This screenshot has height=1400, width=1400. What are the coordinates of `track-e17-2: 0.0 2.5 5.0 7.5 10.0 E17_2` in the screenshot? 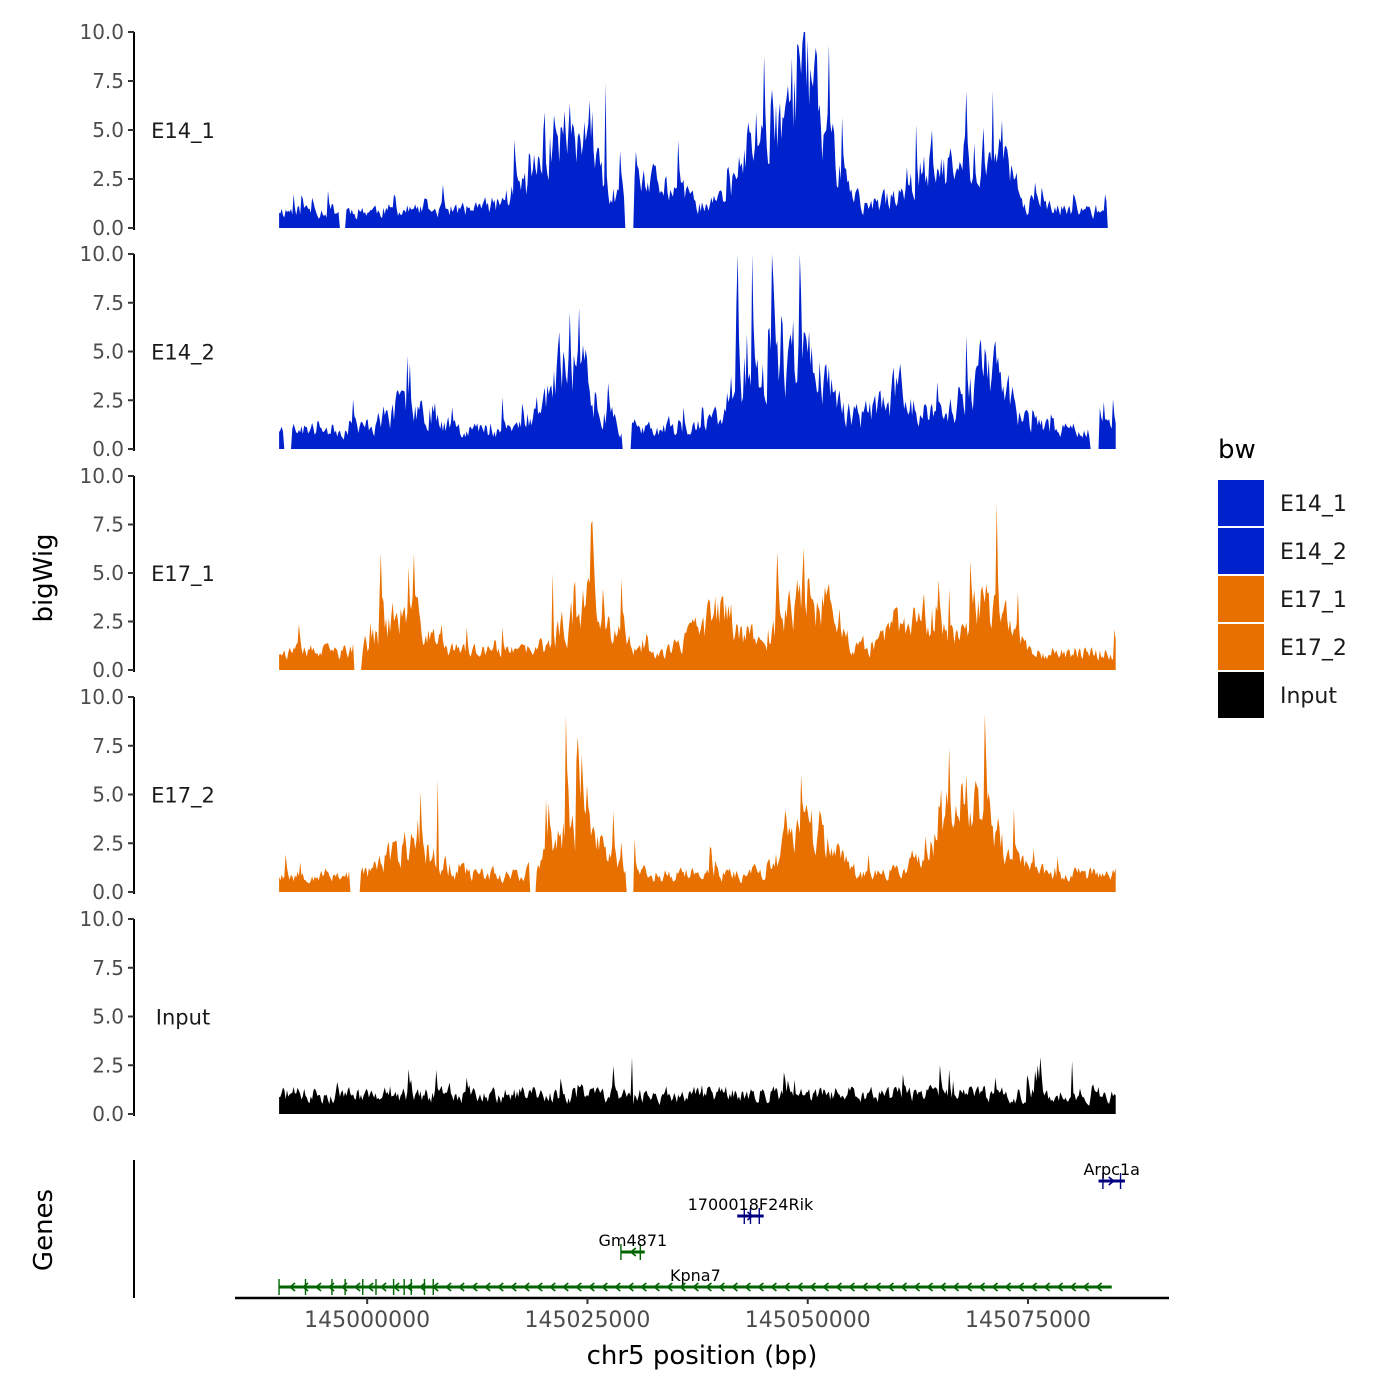 It's located at (597, 794).